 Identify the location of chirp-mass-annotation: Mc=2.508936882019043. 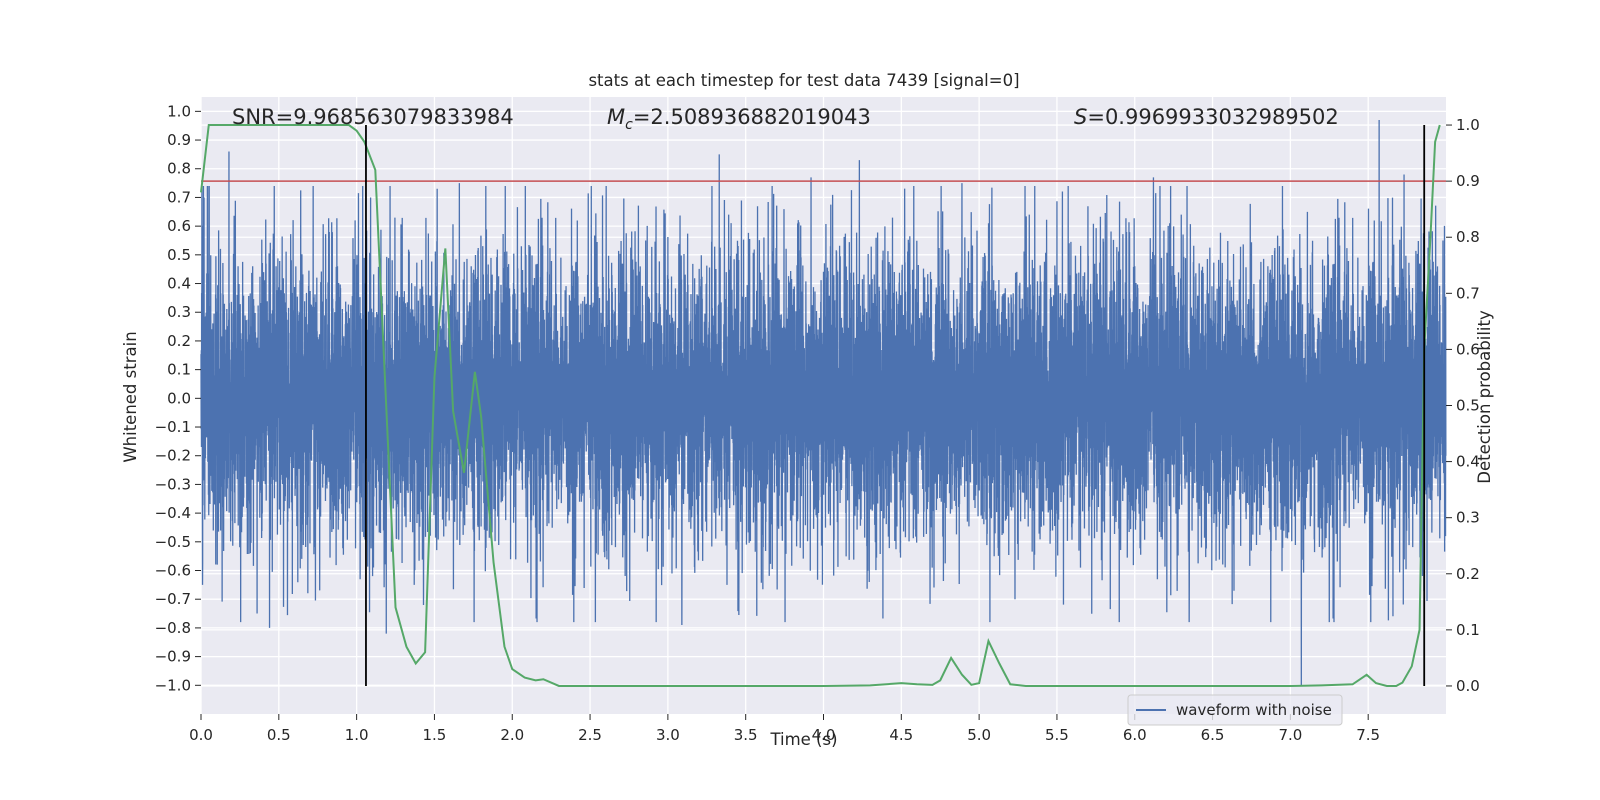
(739, 119).